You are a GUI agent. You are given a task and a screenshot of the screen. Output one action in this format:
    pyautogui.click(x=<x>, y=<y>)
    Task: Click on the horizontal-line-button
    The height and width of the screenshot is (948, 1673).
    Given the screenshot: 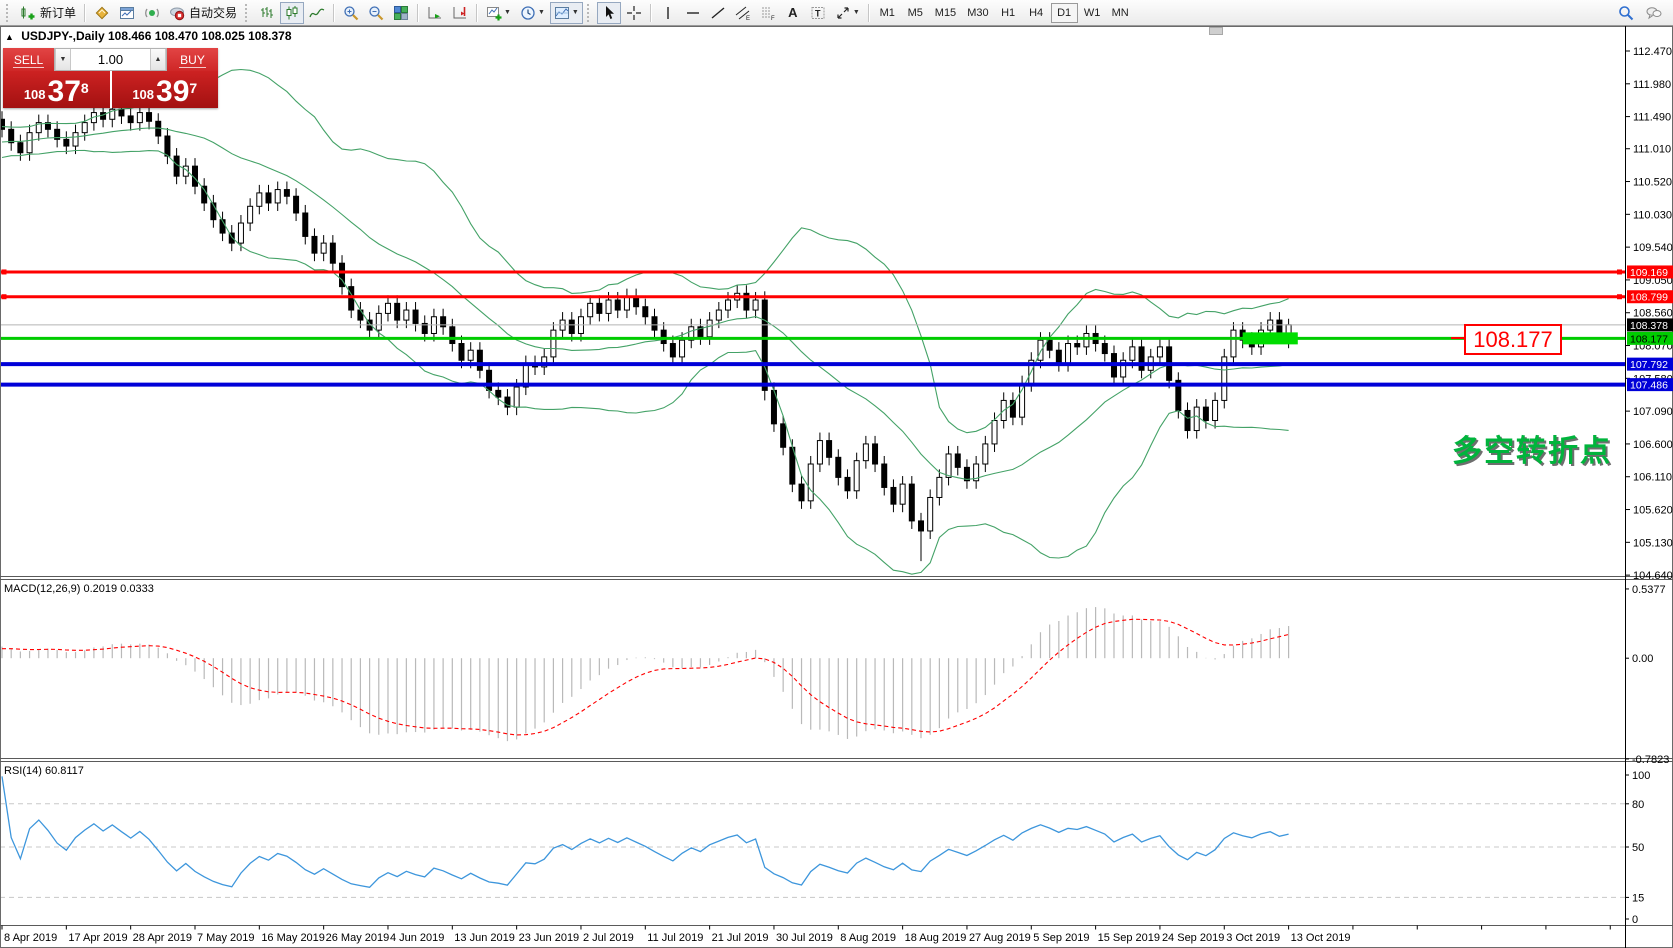 What is the action you would take?
    pyautogui.click(x=693, y=13)
    